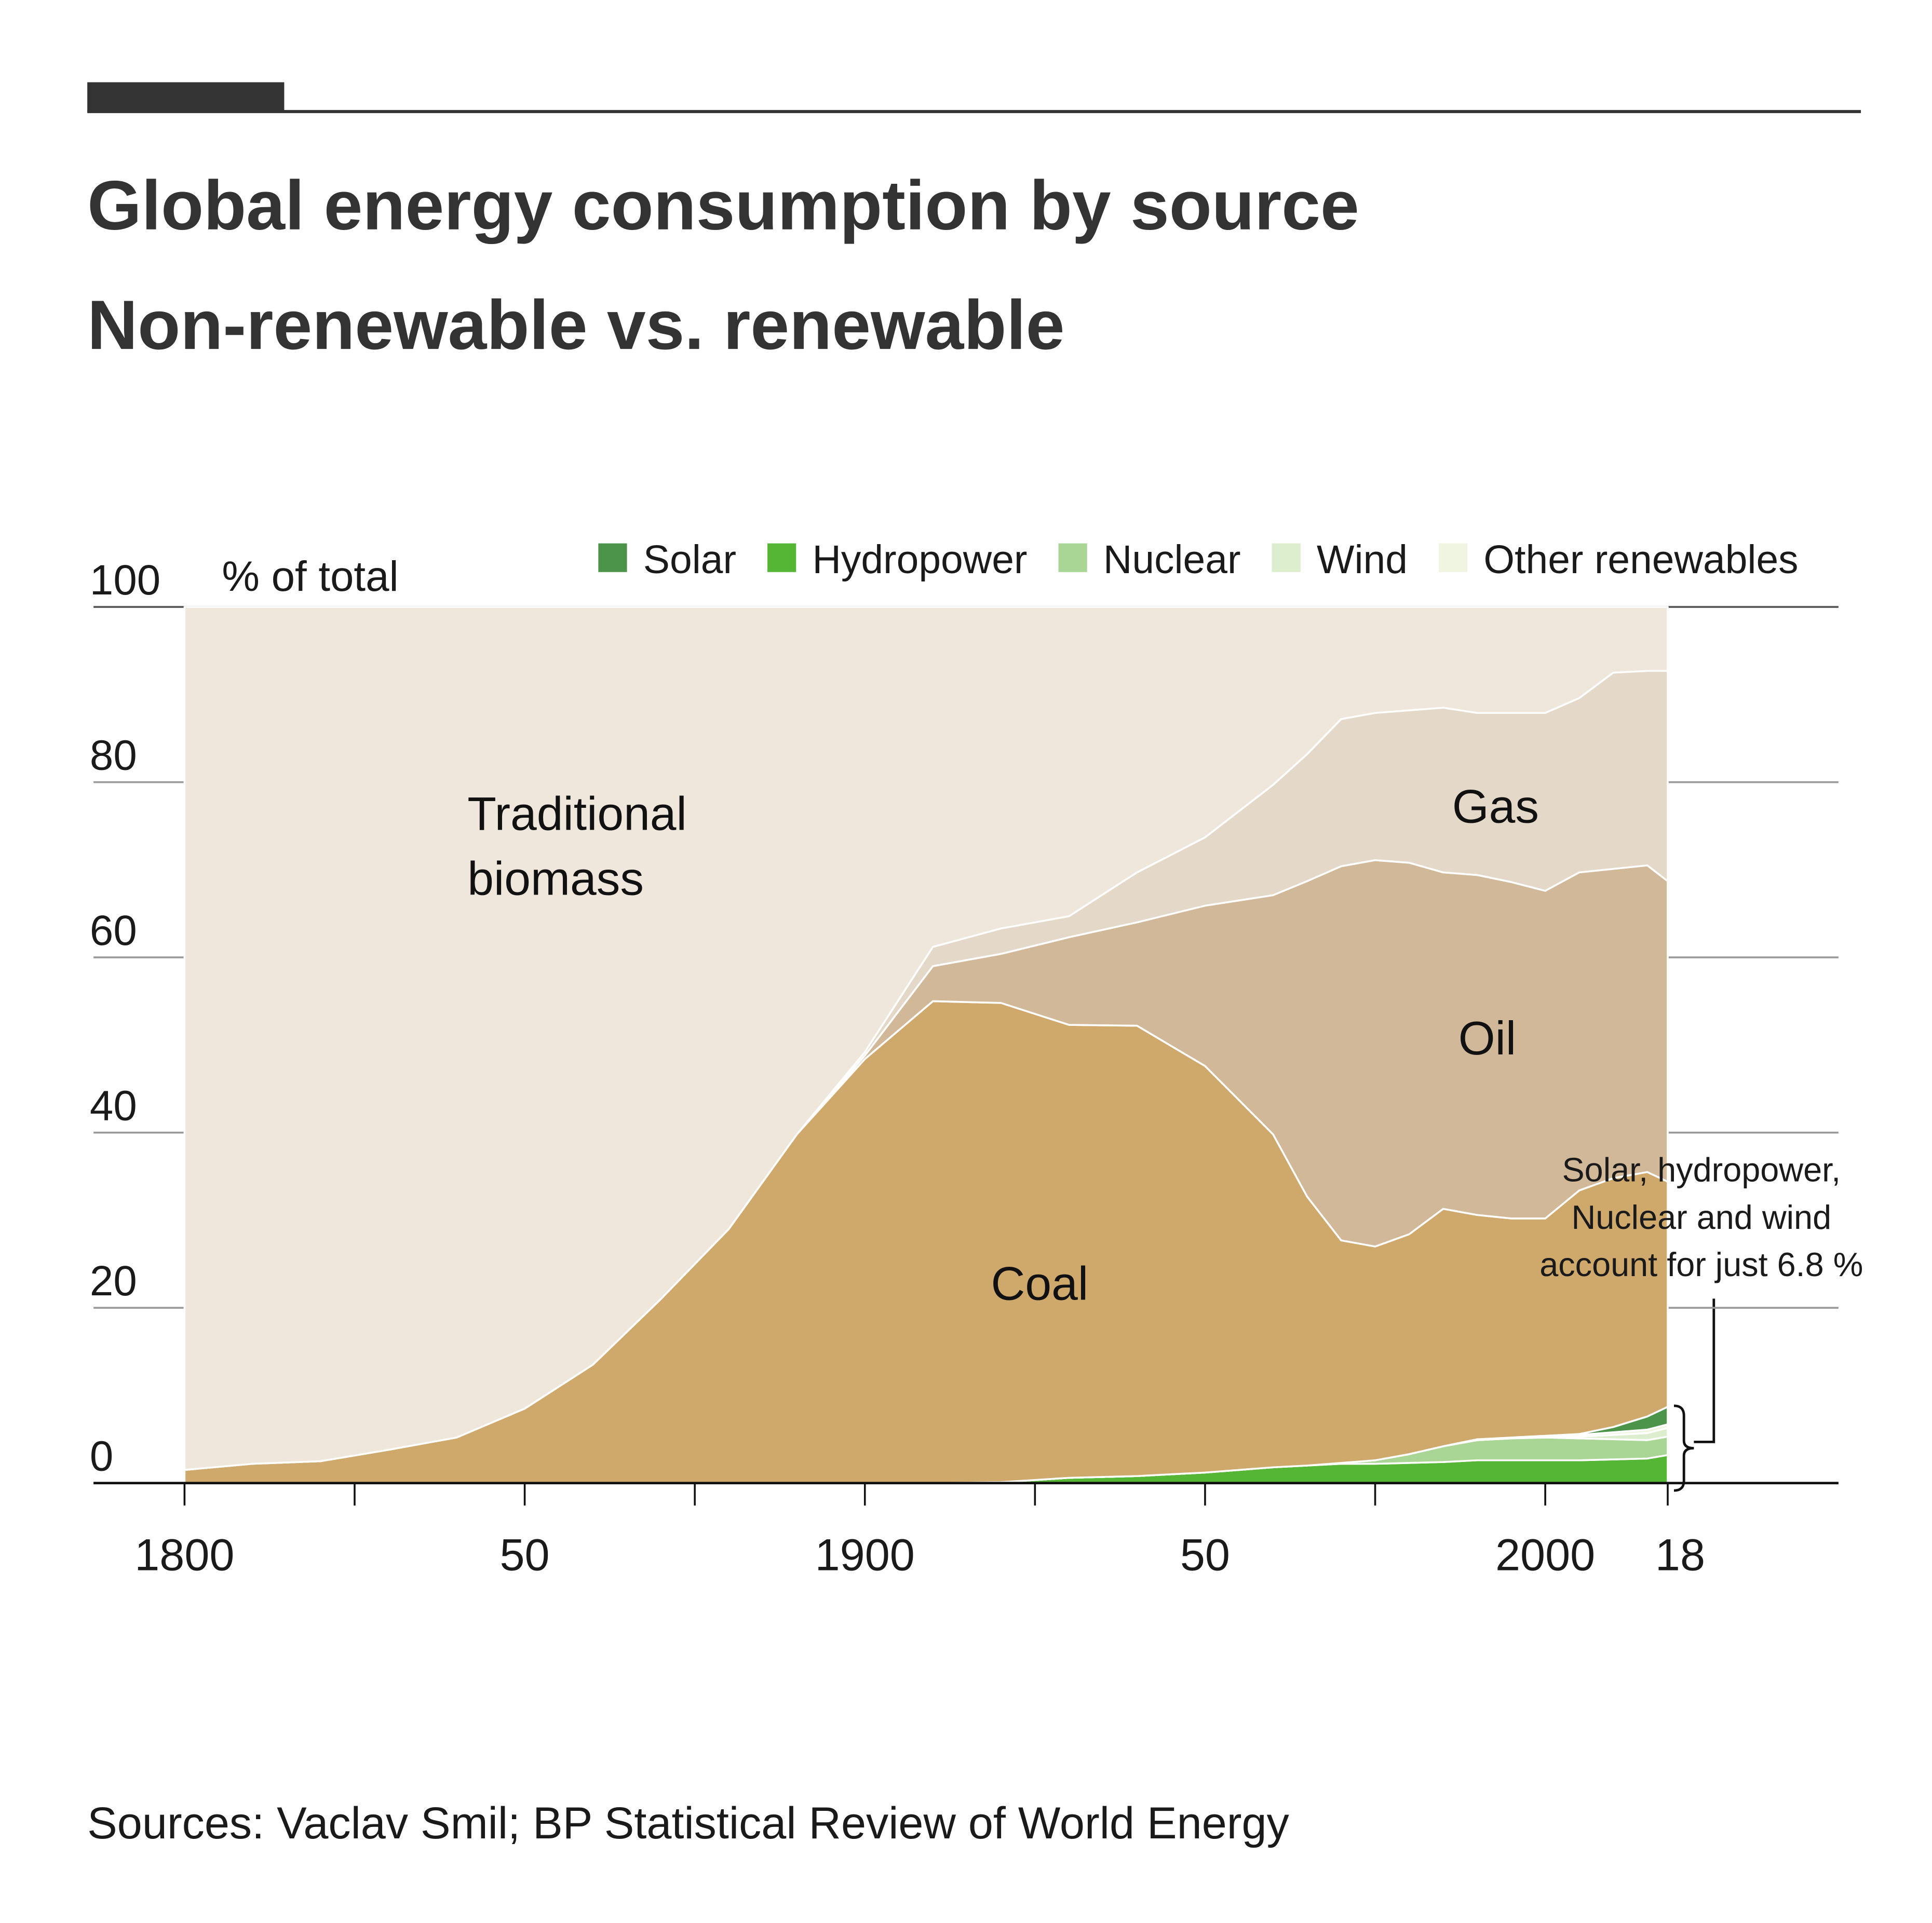 Image resolution: width=1932 pixels, height=1923 pixels. Describe the element at coordinates (1702, 1170) in the screenshot. I see `annotation: Solar, hydropower,` at that location.